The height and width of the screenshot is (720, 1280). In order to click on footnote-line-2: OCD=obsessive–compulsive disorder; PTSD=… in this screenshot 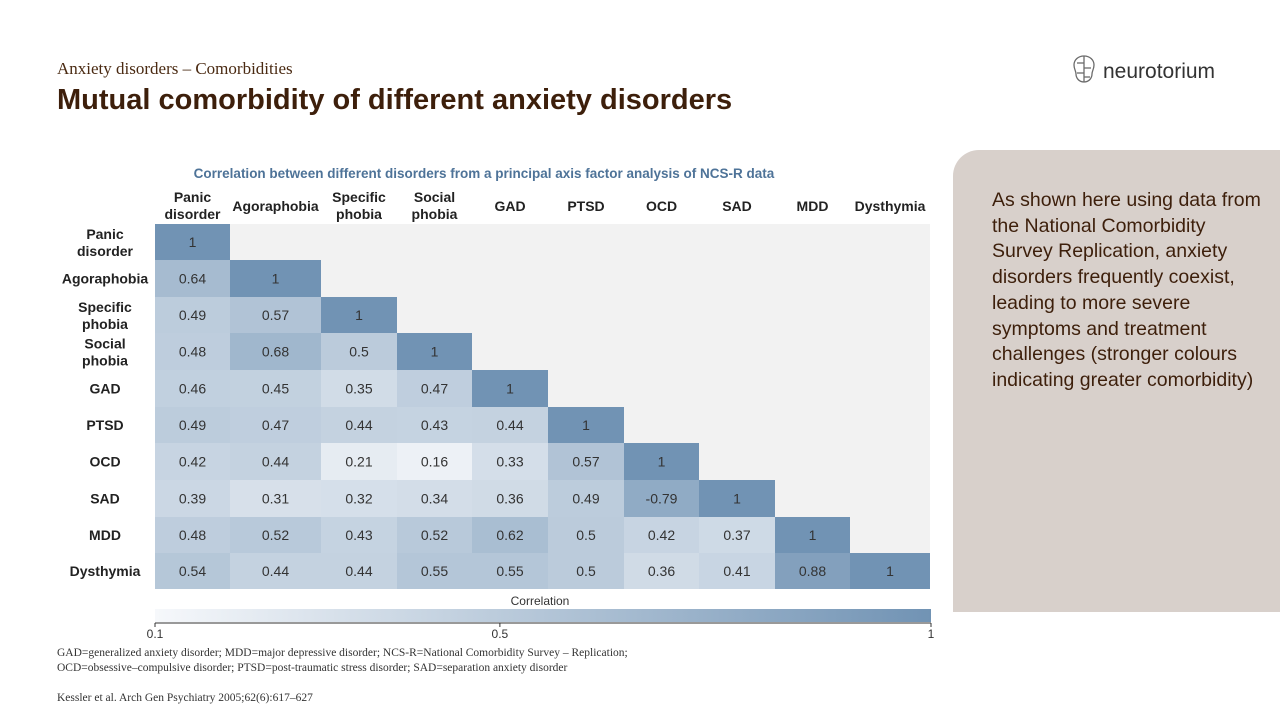, I will do `click(312, 668)`.